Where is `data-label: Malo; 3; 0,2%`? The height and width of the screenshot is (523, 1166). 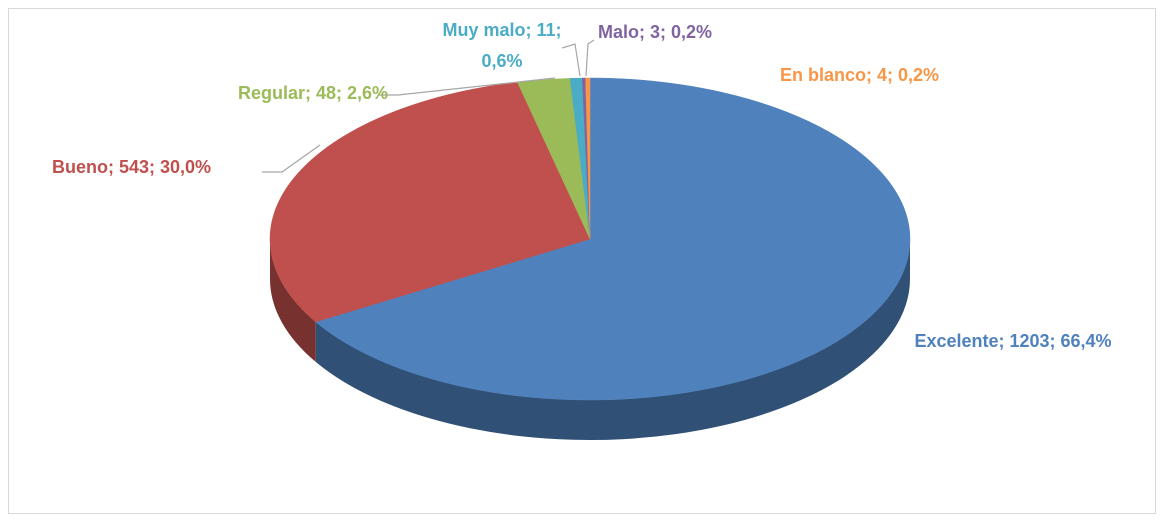 data-label: Malo; 3; 0,2% is located at coordinates (655, 32).